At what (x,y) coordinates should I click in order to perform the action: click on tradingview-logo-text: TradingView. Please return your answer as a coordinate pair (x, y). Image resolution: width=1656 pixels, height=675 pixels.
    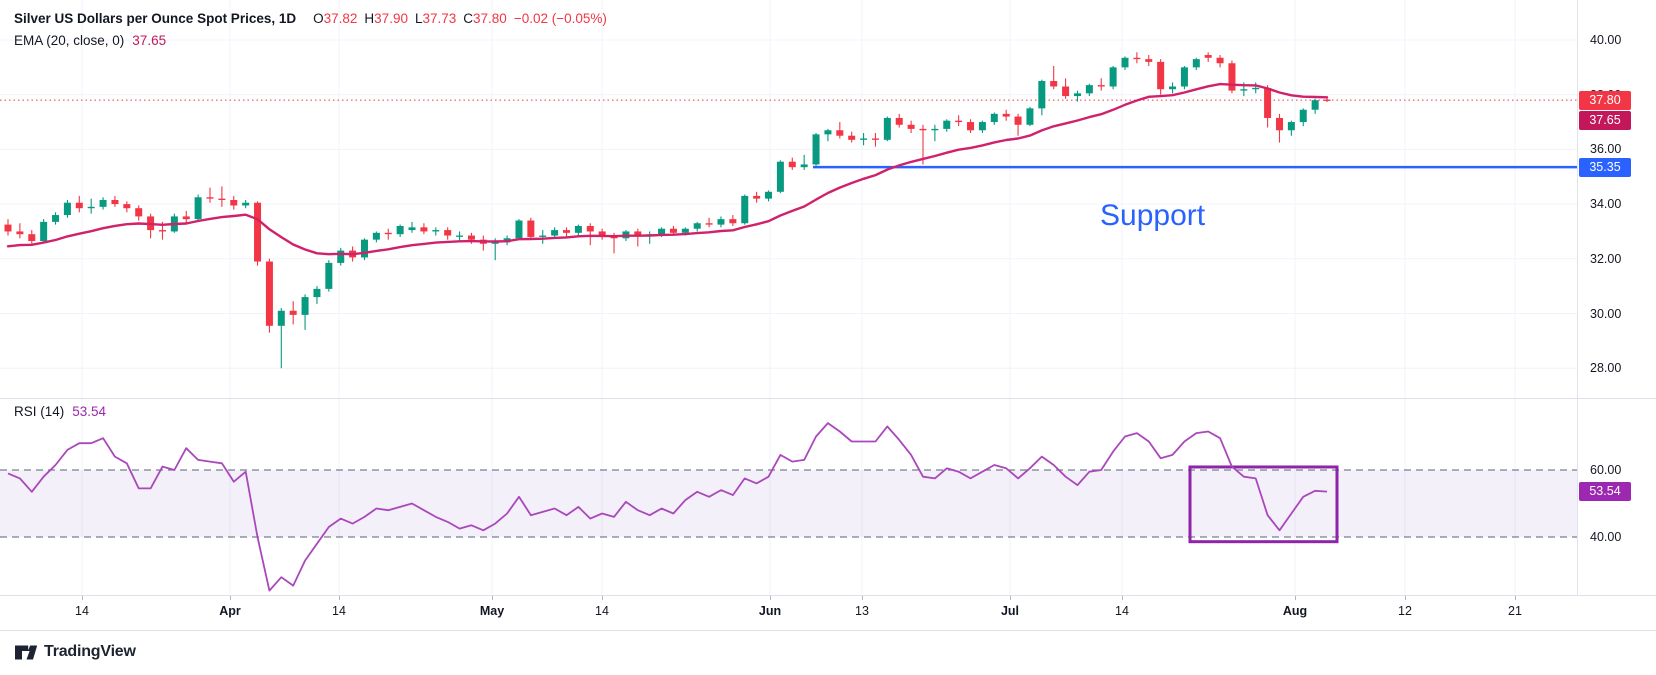
    Looking at the image, I should click on (90, 651).